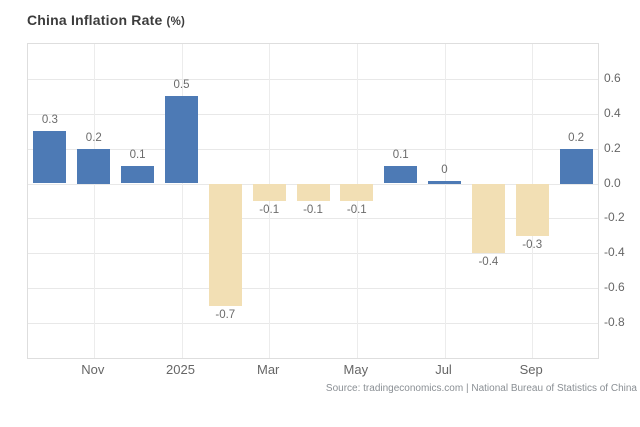 The width and height of the screenshot is (640, 427). Describe the element at coordinates (225, 314) in the screenshot. I see `bar-value-label: -0.7` at that location.